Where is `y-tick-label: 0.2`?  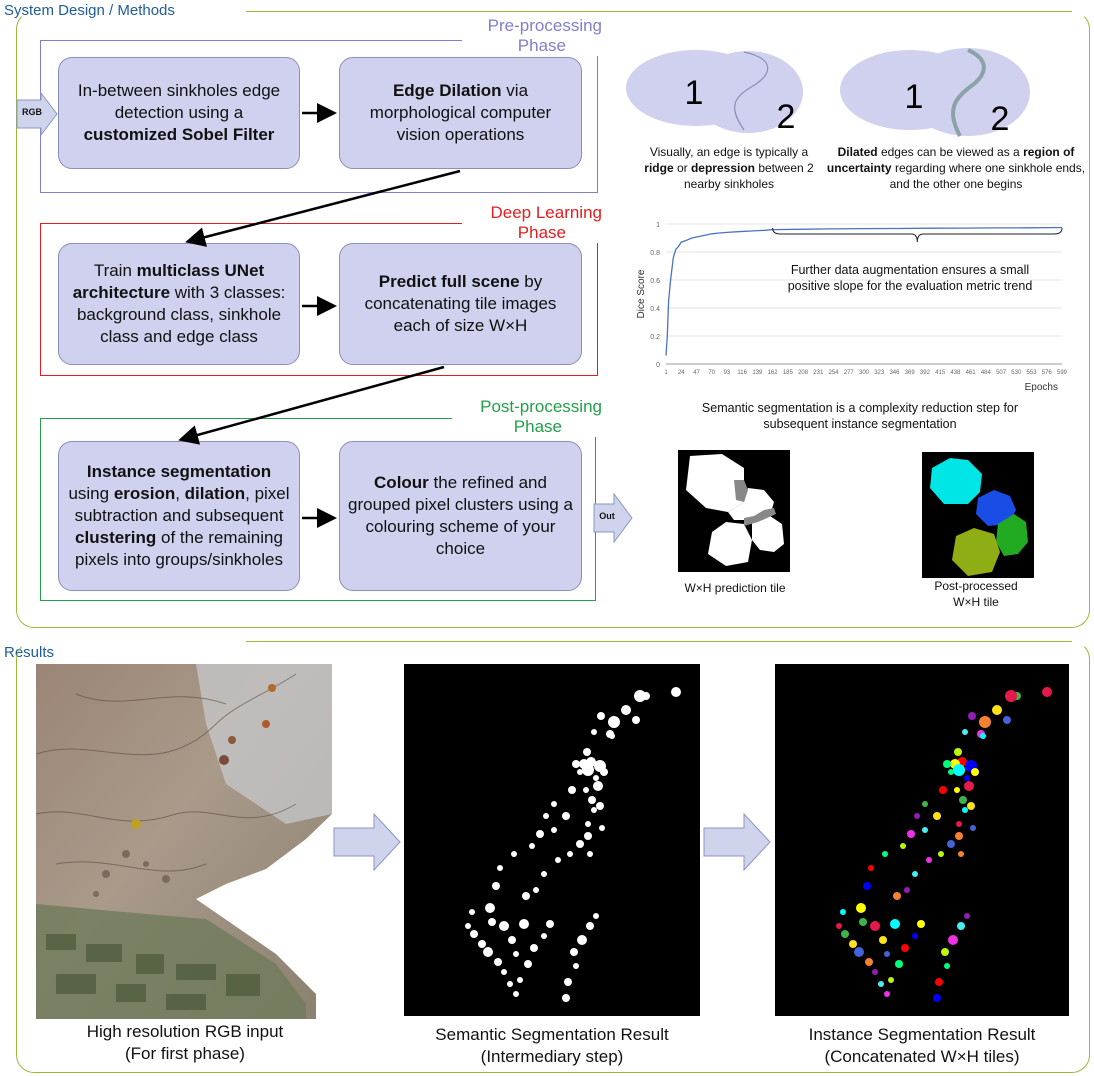
y-tick-label: 0.2 is located at coordinates (655, 337).